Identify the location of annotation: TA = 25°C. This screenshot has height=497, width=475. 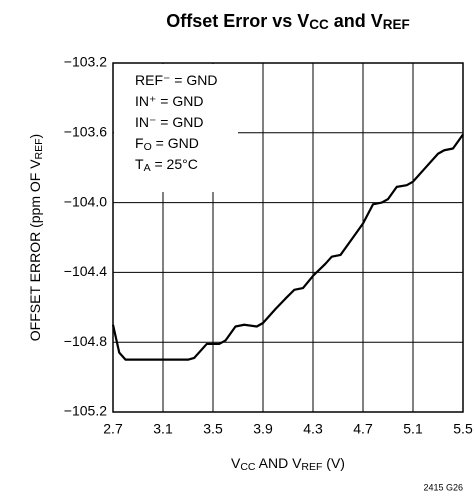
(166, 165).